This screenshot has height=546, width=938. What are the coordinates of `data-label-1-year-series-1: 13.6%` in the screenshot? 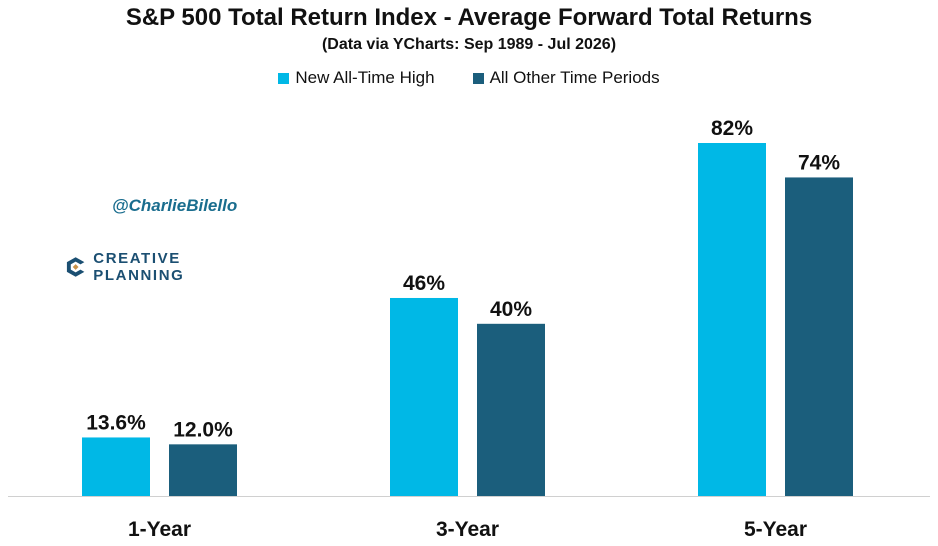 It's located at (116, 422).